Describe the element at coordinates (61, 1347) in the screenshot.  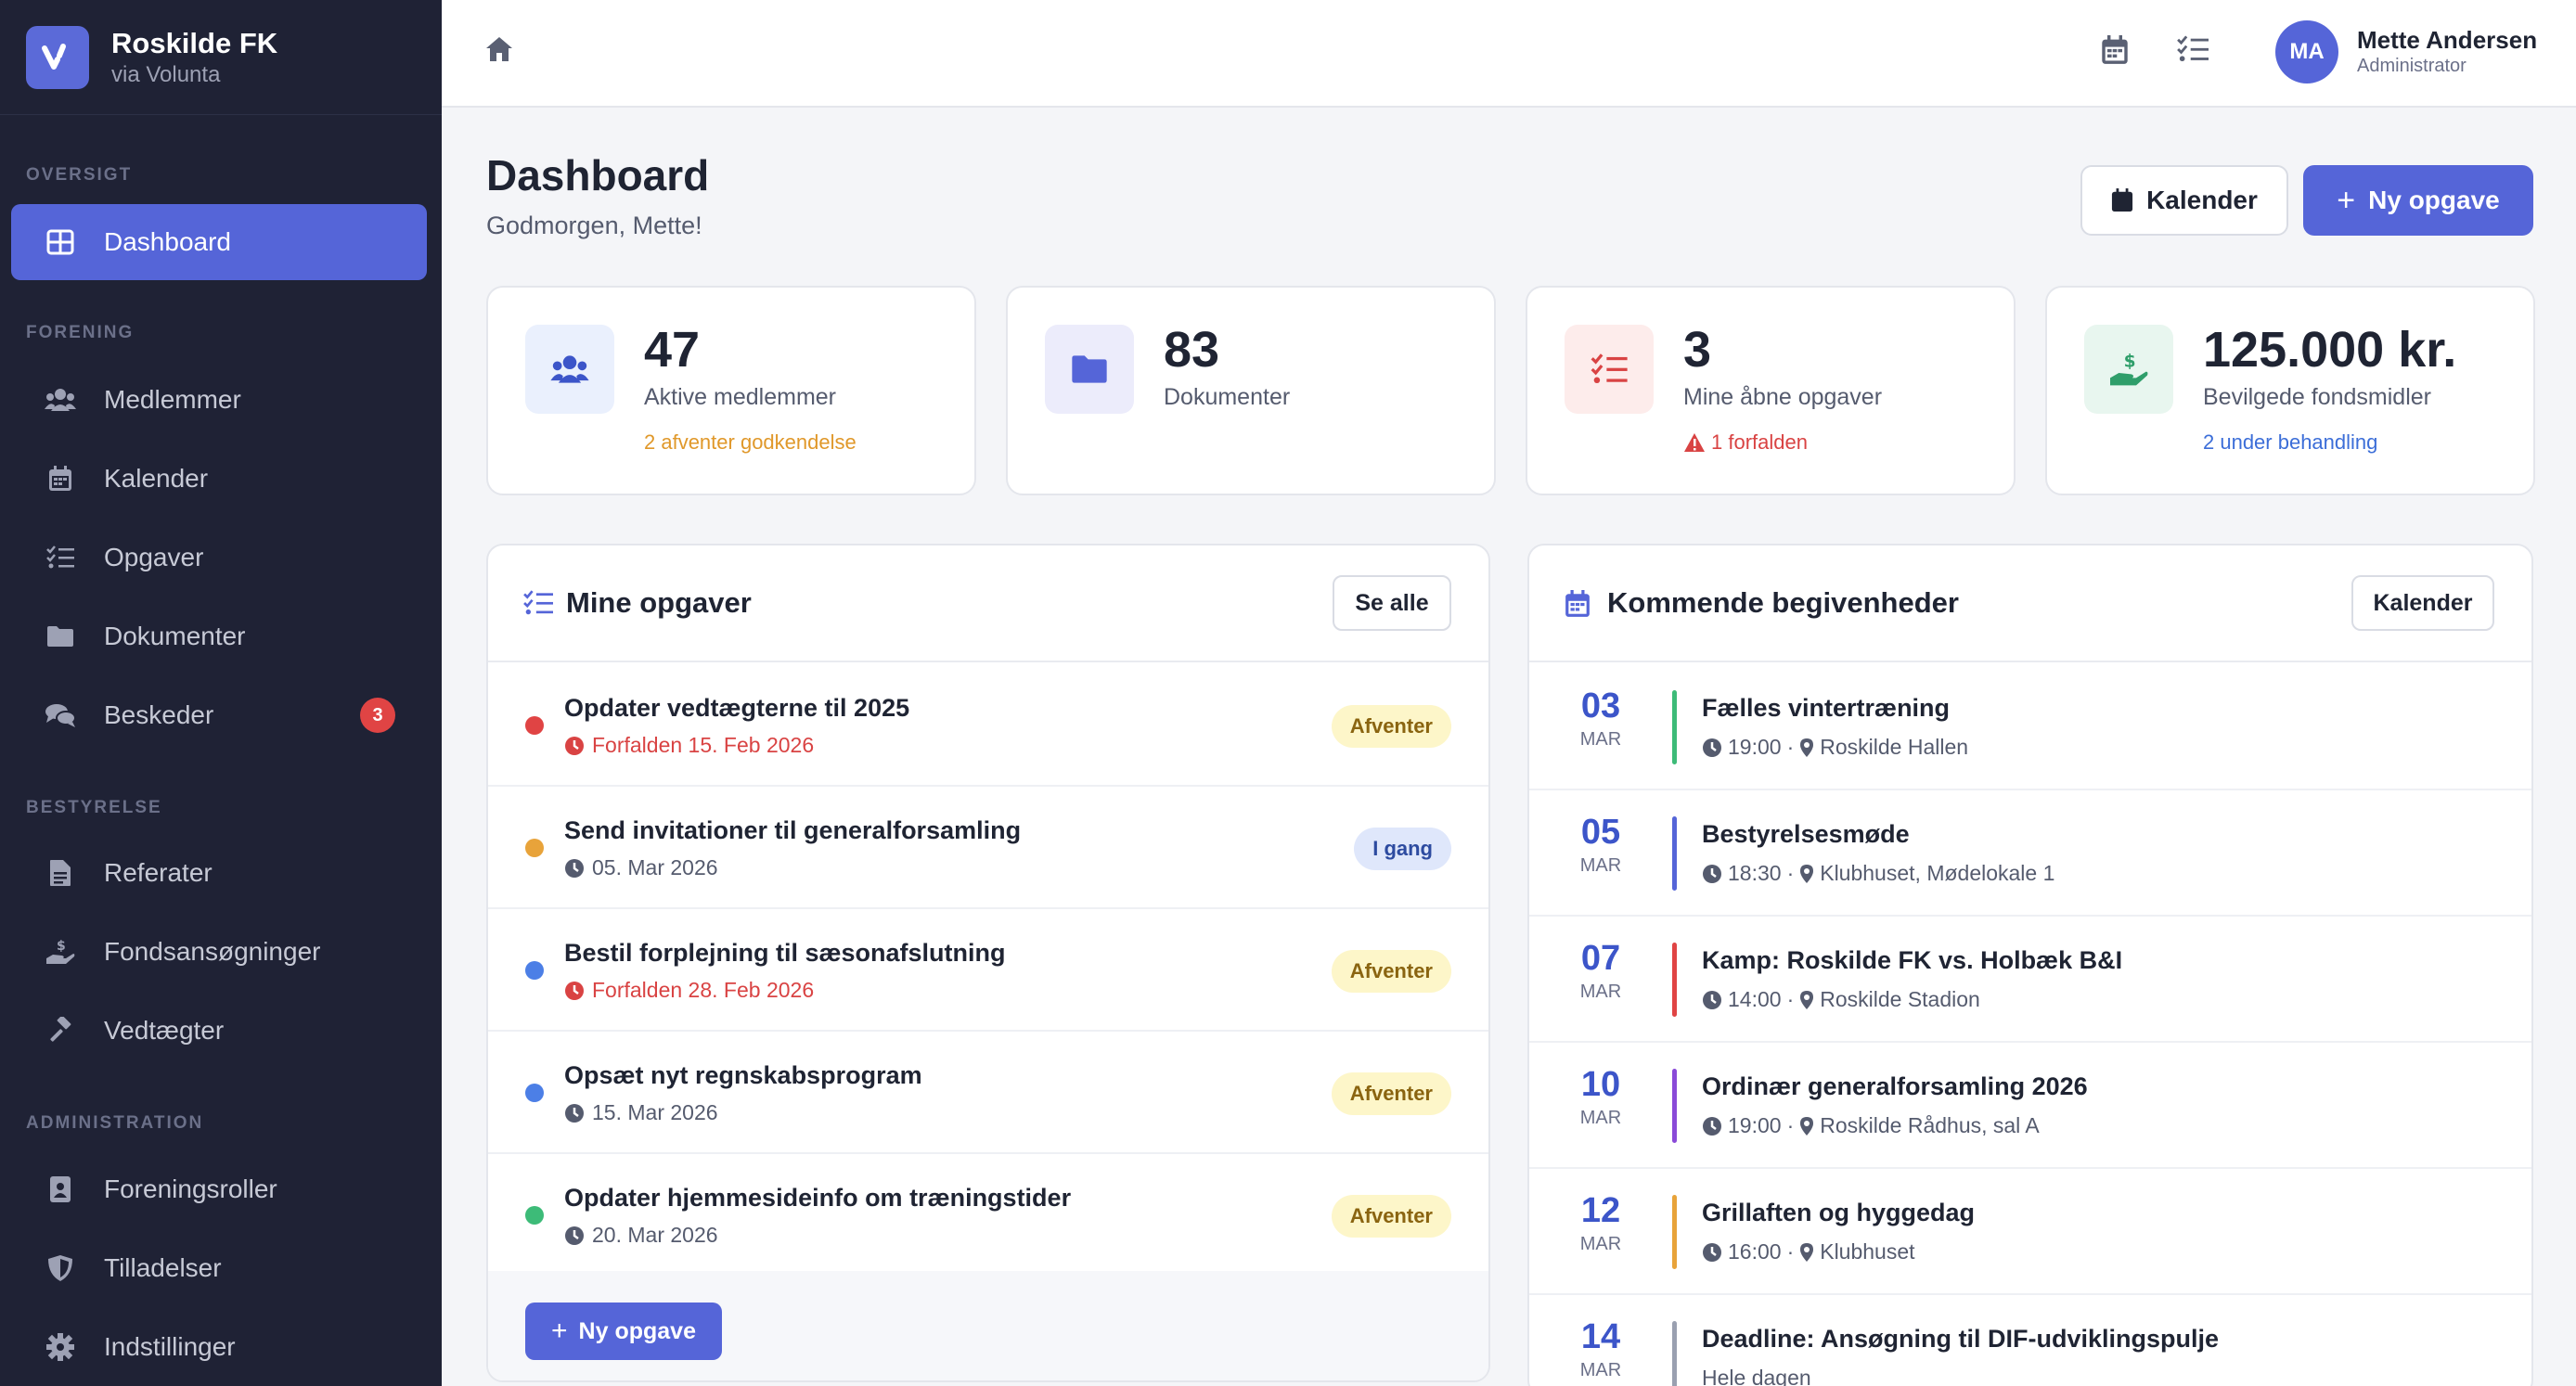
I see `gear-icon` at that location.